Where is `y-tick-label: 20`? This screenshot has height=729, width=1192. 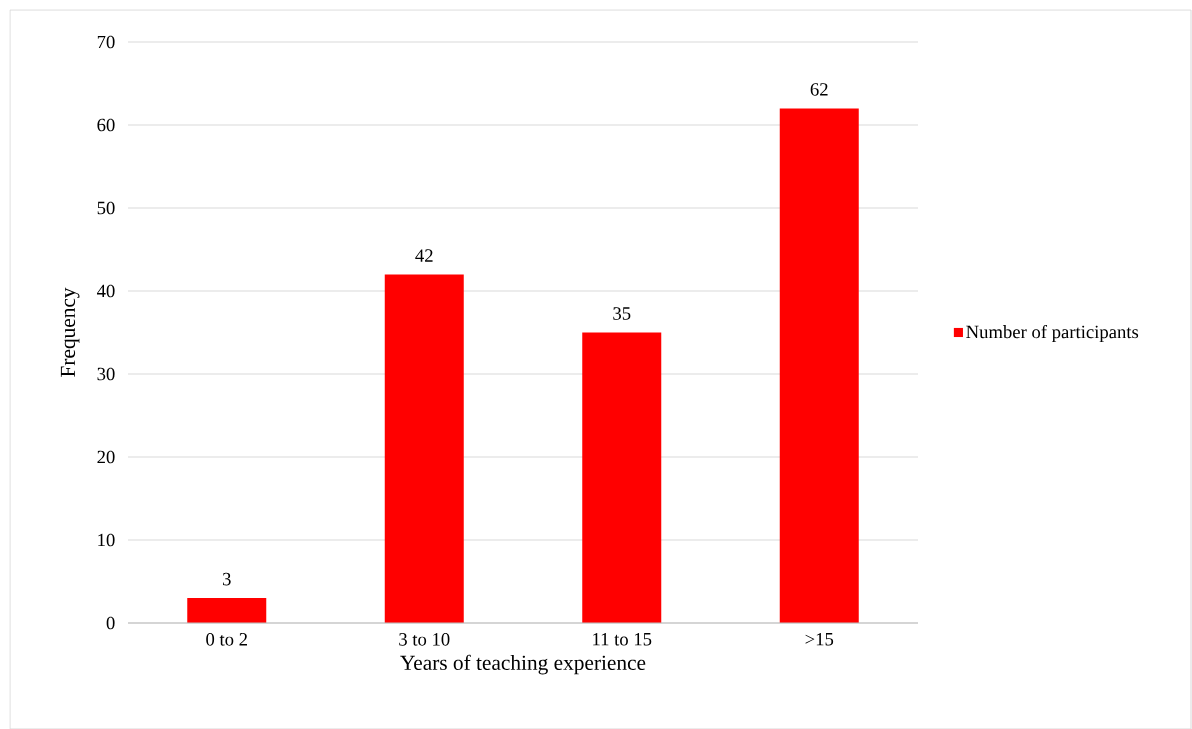 y-tick-label: 20 is located at coordinates (106, 457).